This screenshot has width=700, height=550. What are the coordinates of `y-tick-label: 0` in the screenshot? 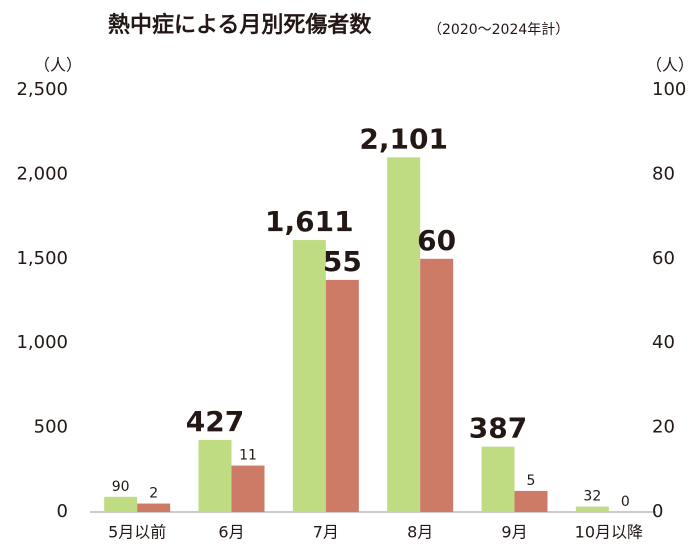 It's located at (62, 511).